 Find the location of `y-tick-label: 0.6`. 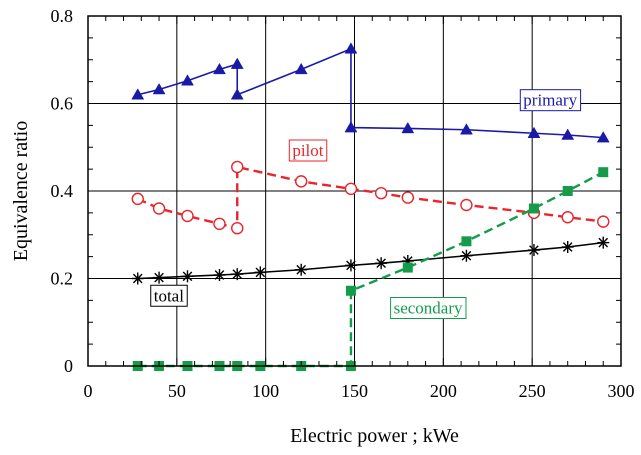

y-tick-label: 0.6 is located at coordinates (62, 104).